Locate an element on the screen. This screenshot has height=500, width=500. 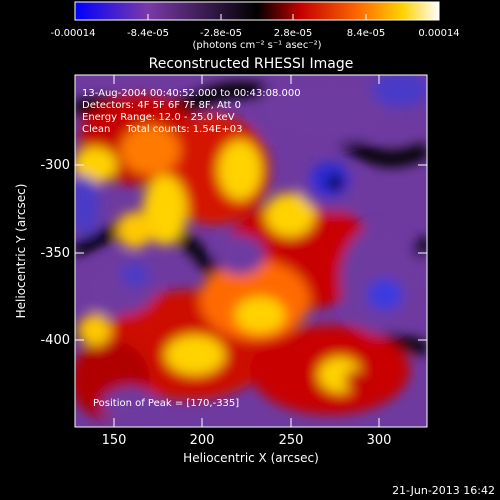
x-tick-label: 300 is located at coordinates (379, 440).